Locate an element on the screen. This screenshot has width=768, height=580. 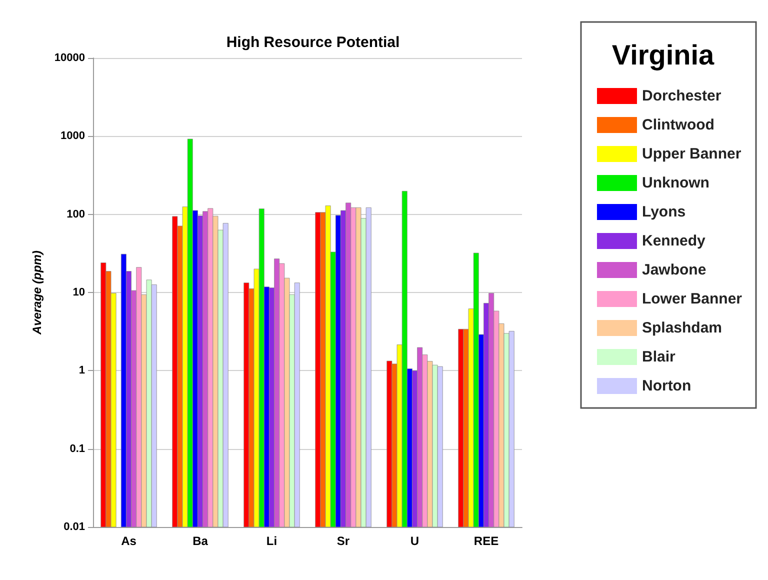
y-tick-label: 1000 is located at coordinates (72, 136).